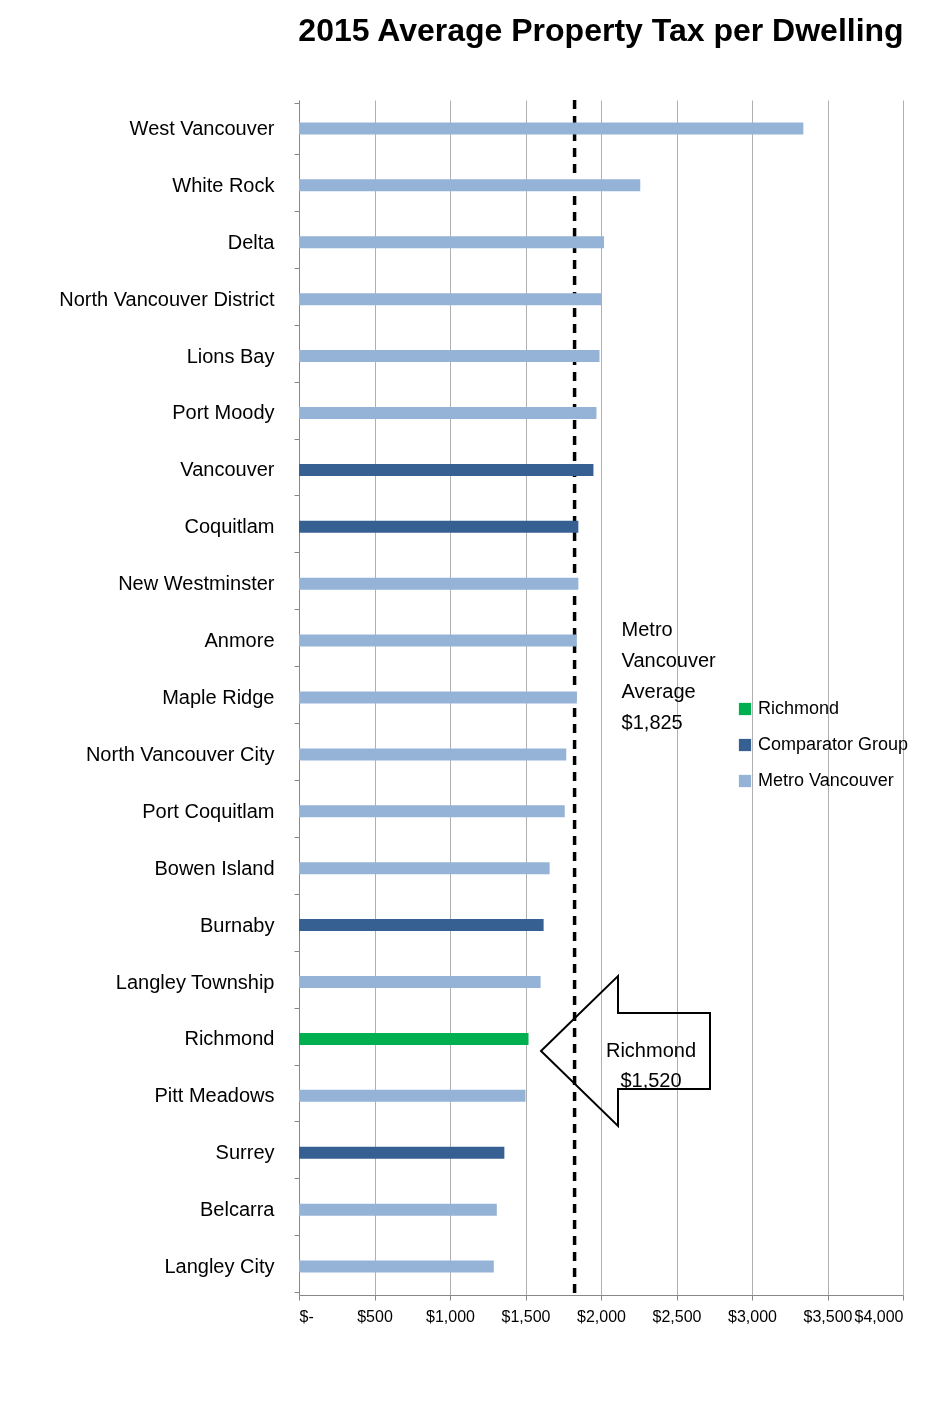 This screenshot has height=1426, width=941. What do you see at coordinates (826, 780) in the screenshot?
I see `legend-label: Metro Vancouver` at bounding box center [826, 780].